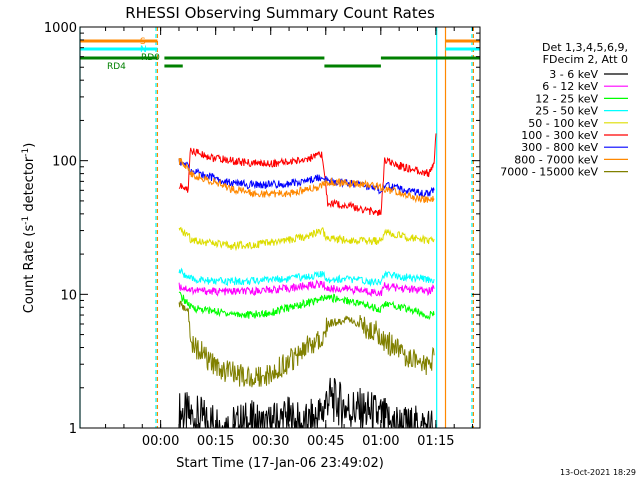  Describe the element at coordinates (73, 429) in the screenshot. I see `y-tick-label: 1` at that location.